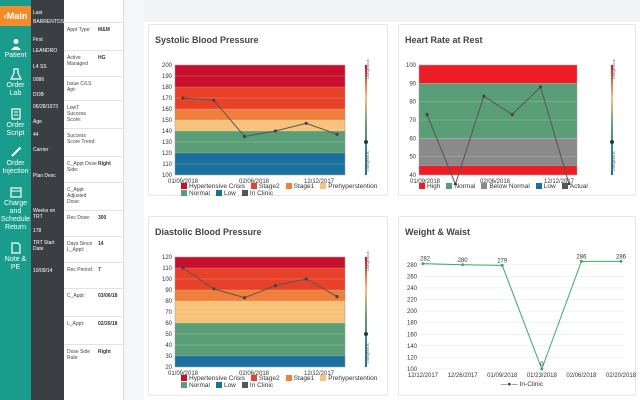 This screenshot has height=400, width=640. I want to click on nav-order-injection: Order Injection, so click(15, 161).